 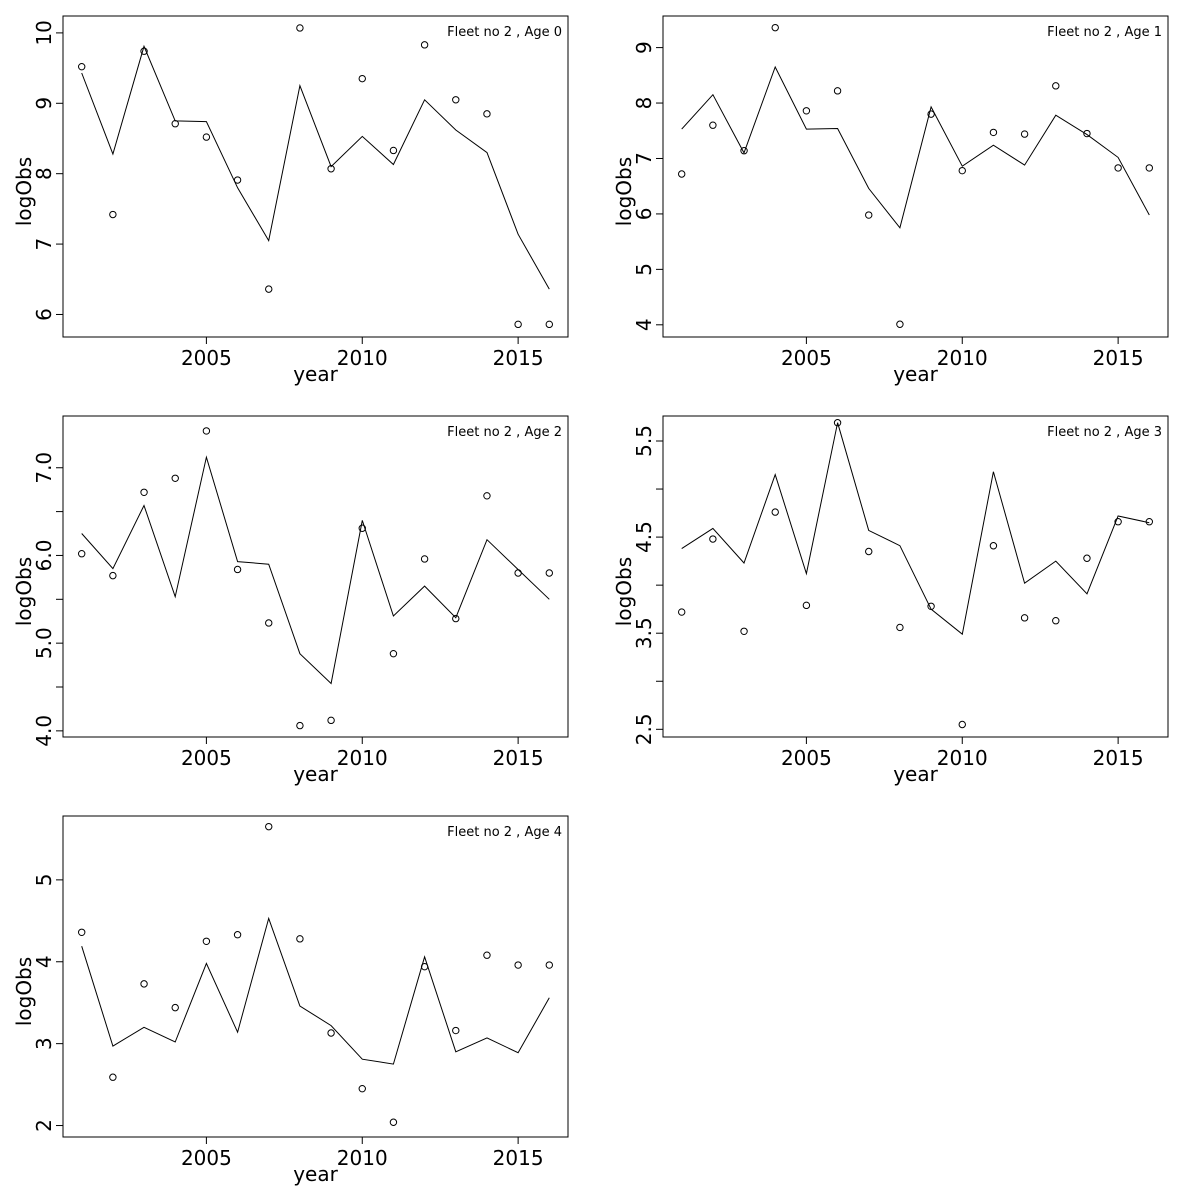 What do you see at coordinates (1104, 432) in the screenshot?
I see `panel-title: Fleet no 2 , Age 3` at bounding box center [1104, 432].